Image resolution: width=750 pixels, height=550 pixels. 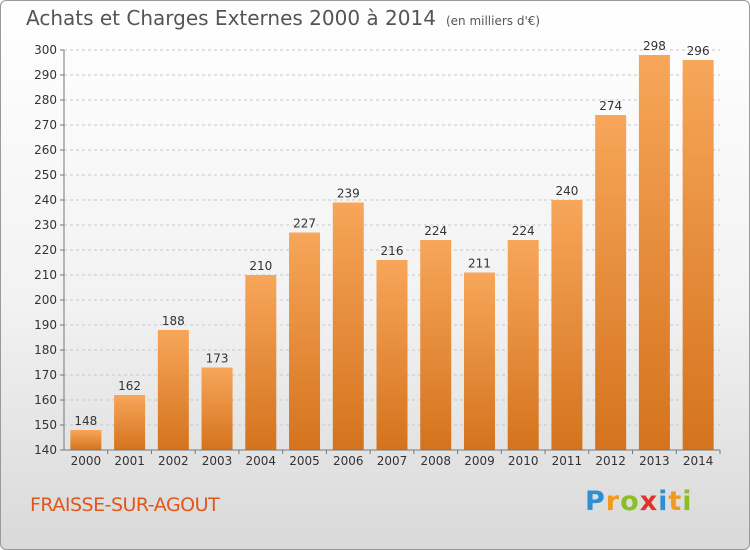 What do you see at coordinates (45, 425) in the screenshot?
I see `y-tick-label: 150` at bounding box center [45, 425].